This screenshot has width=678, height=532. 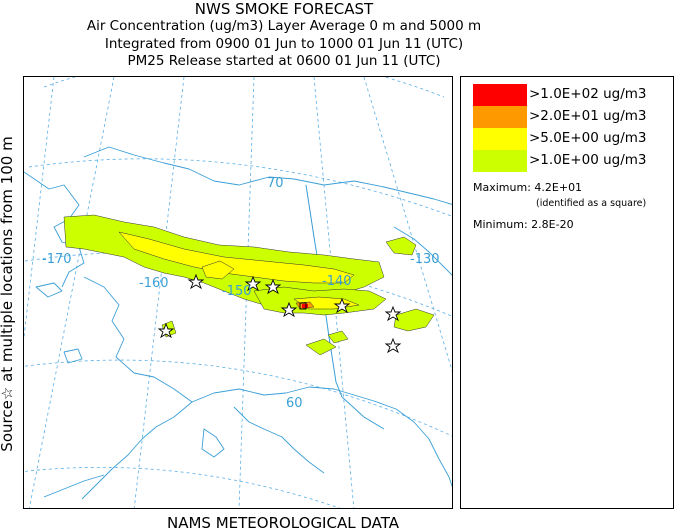 What do you see at coordinates (588, 160) in the screenshot?
I see `legend-label-4: >1.0E+00 ug/m3` at bounding box center [588, 160].